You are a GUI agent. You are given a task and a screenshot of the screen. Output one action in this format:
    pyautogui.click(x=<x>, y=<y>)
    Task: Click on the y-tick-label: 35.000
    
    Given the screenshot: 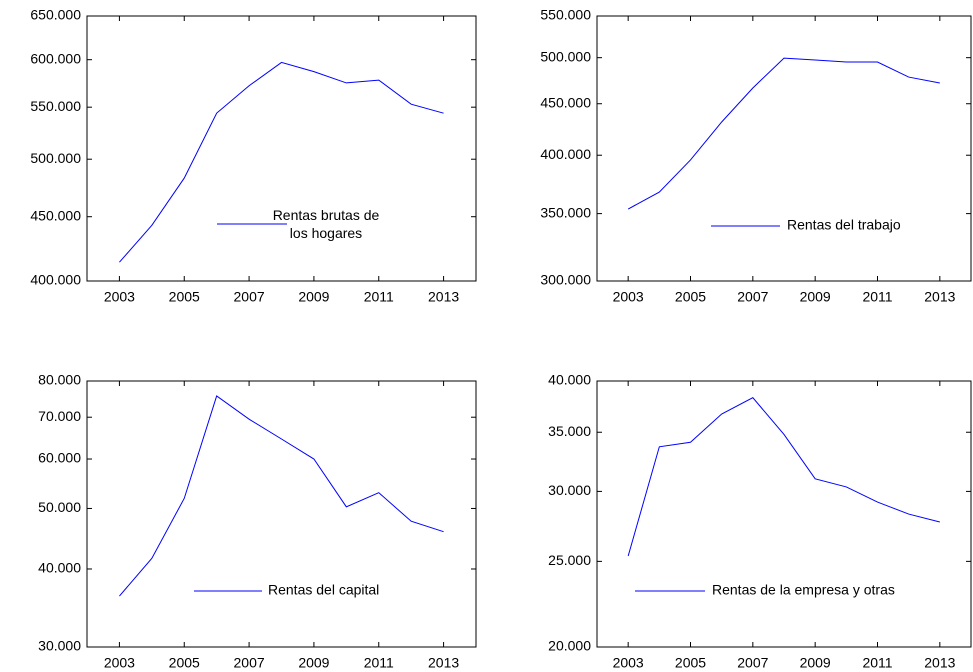 What is the action you would take?
    pyautogui.click(x=569, y=431)
    